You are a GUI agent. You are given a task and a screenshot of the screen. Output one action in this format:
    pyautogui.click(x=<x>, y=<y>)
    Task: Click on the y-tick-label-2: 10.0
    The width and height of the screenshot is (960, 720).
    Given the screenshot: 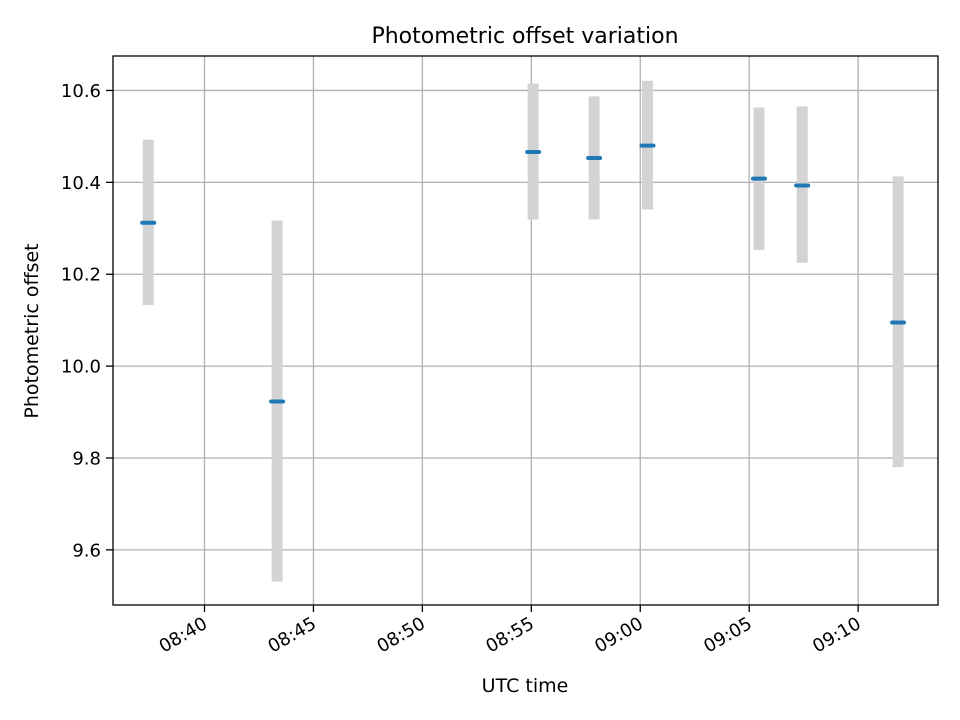 What is the action you would take?
    pyautogui.click(x=81, y=367)
    